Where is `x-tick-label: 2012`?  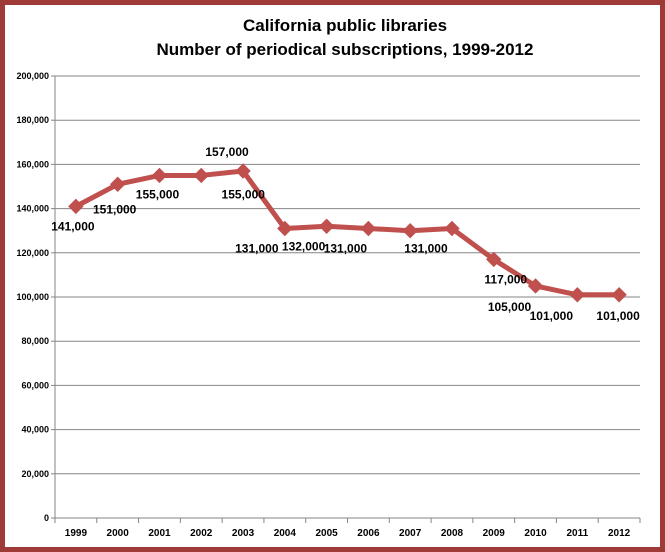 x-tick-label: 2012 is located at coordinates (619, 533).